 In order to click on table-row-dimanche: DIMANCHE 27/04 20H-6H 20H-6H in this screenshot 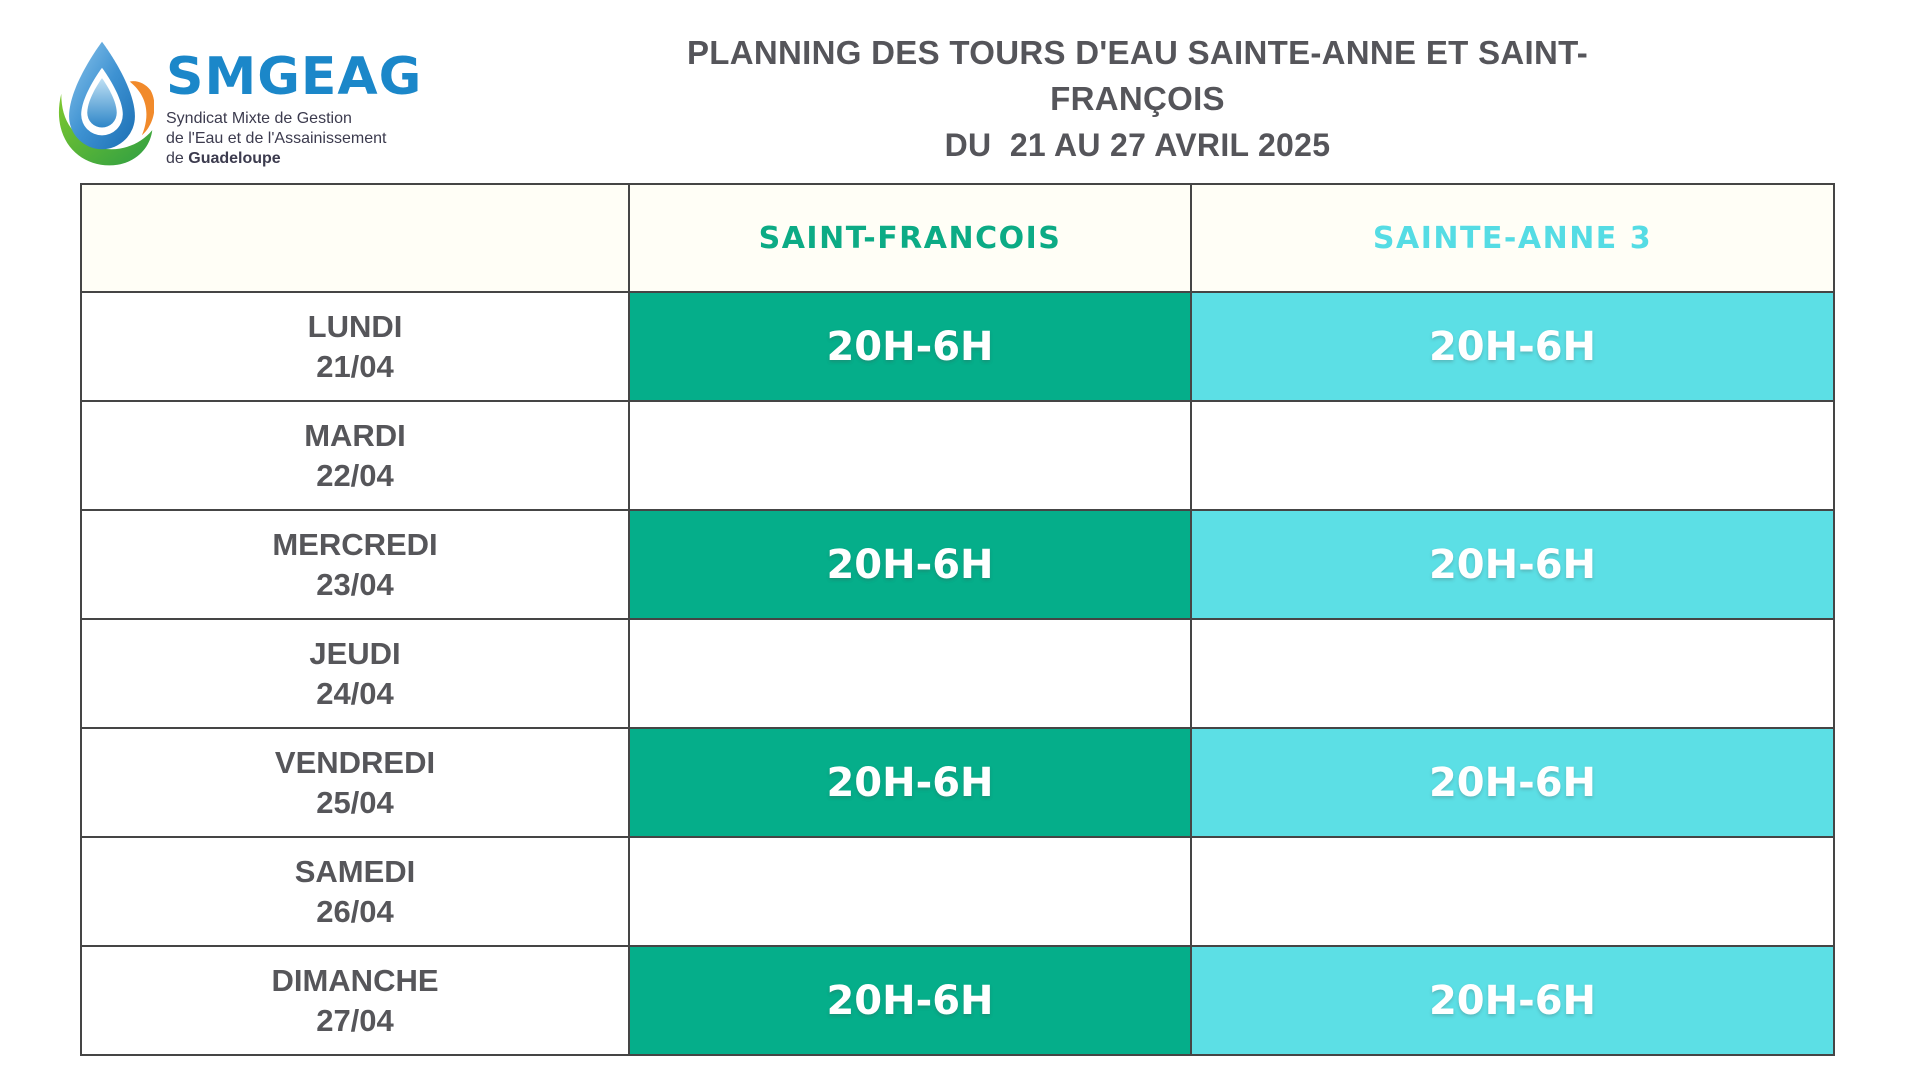, I will do `click(957, 1000)`.